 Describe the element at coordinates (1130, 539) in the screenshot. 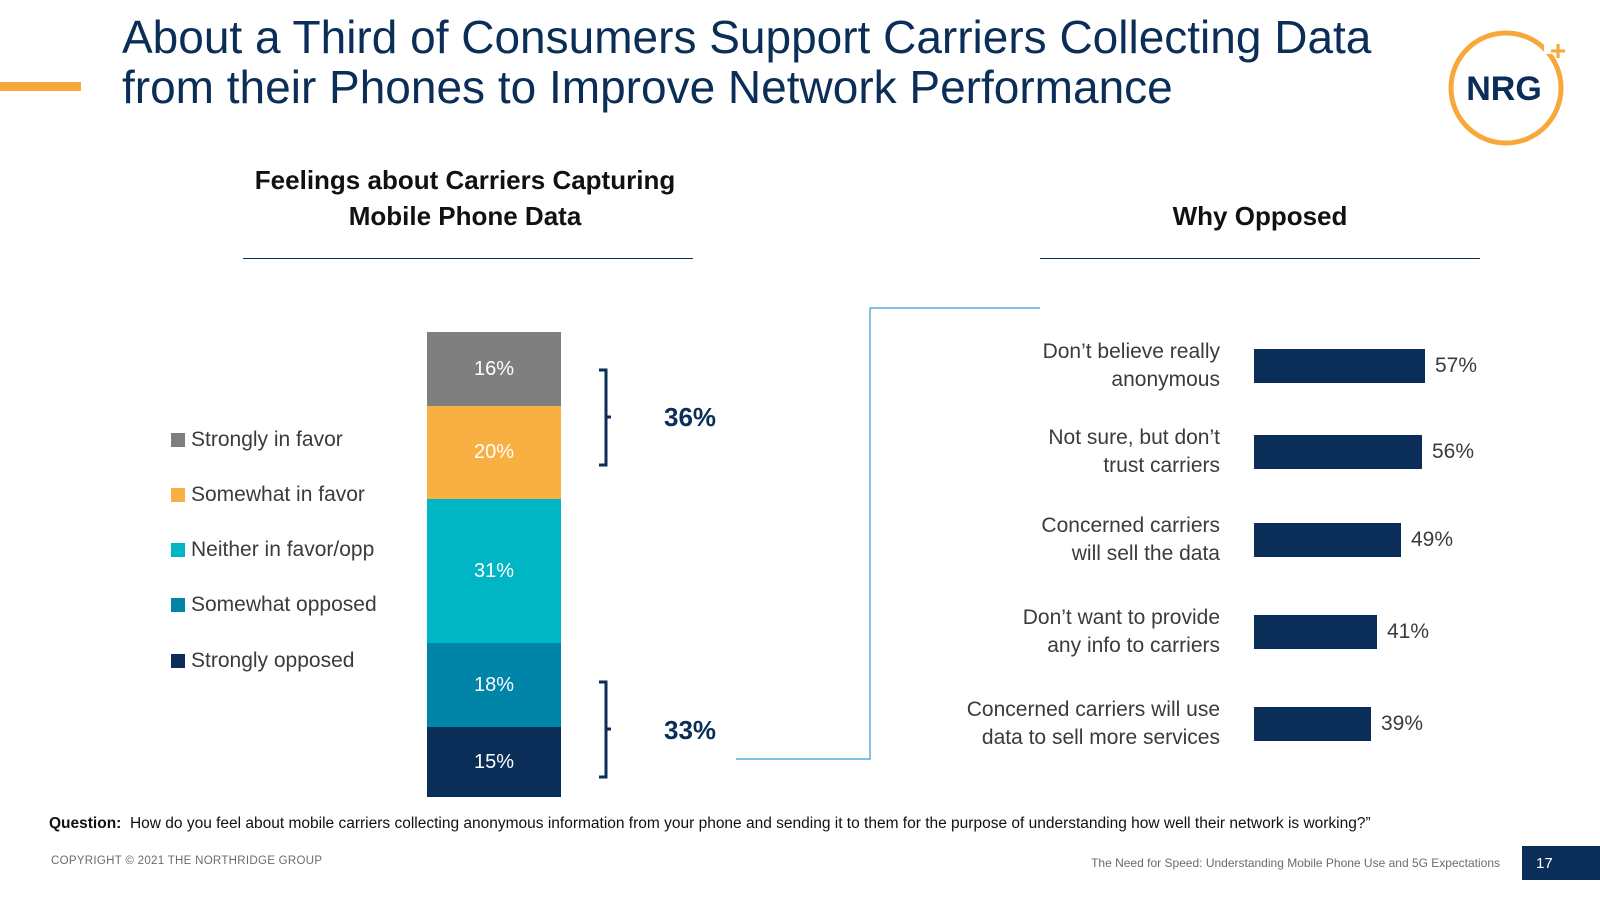

I see `category-label: Concerned carriers will sell the data` at that location.